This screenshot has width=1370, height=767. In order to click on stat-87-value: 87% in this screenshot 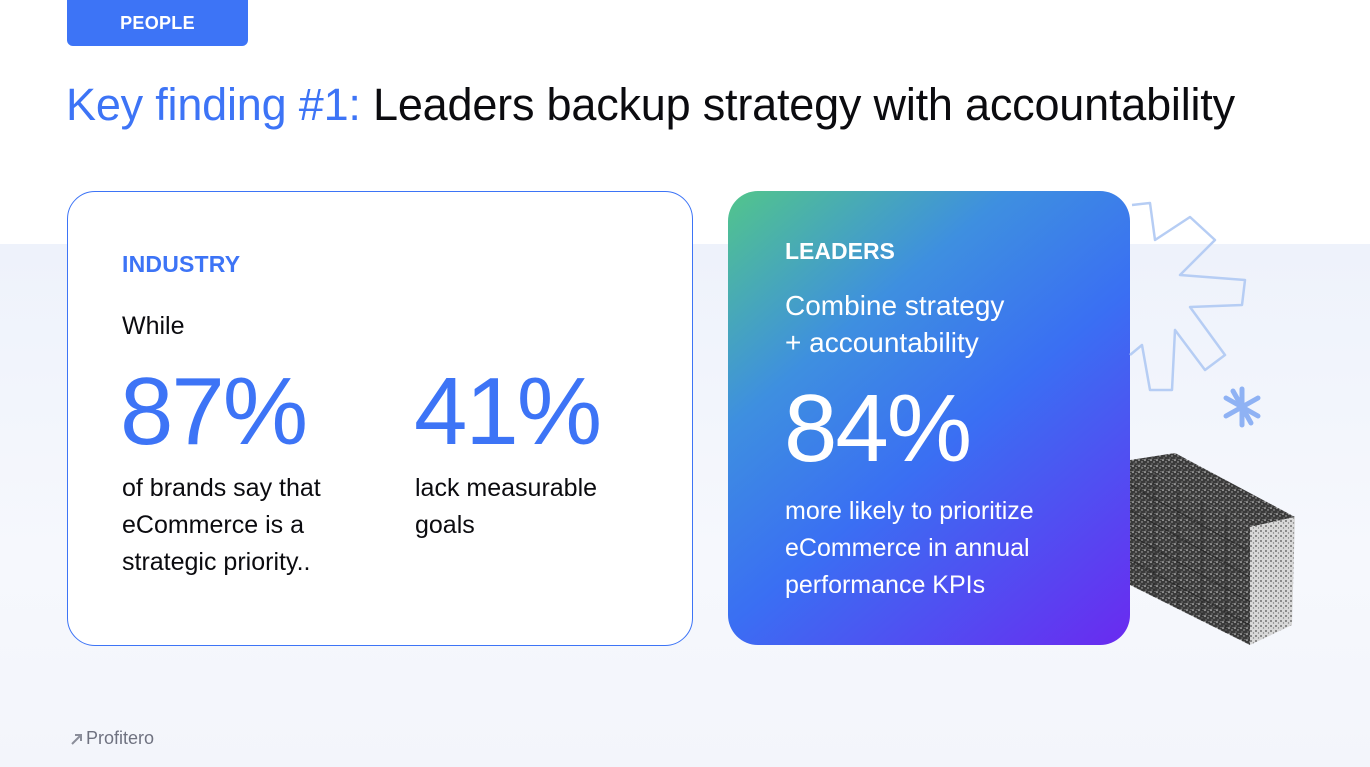, I will do `click(214, 411)`.